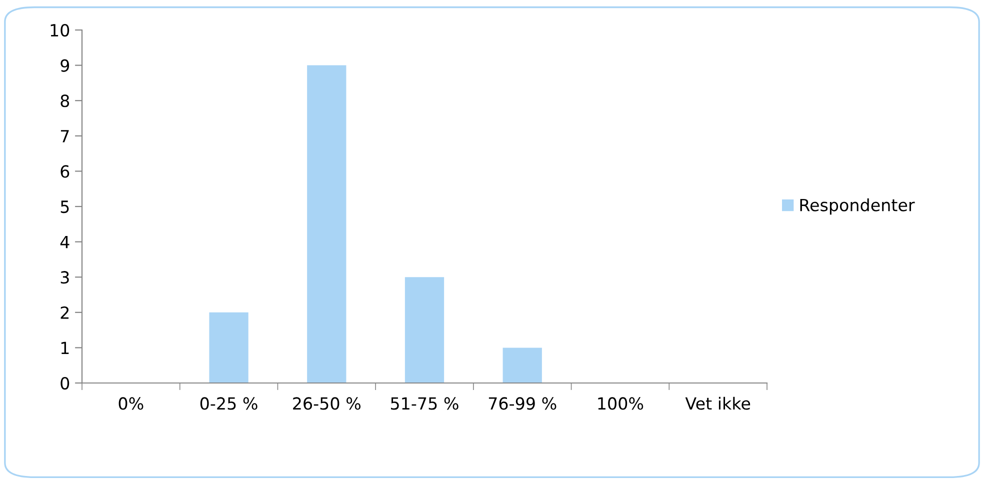  I want to click on y-tick-label: 2, so click(64, 312).